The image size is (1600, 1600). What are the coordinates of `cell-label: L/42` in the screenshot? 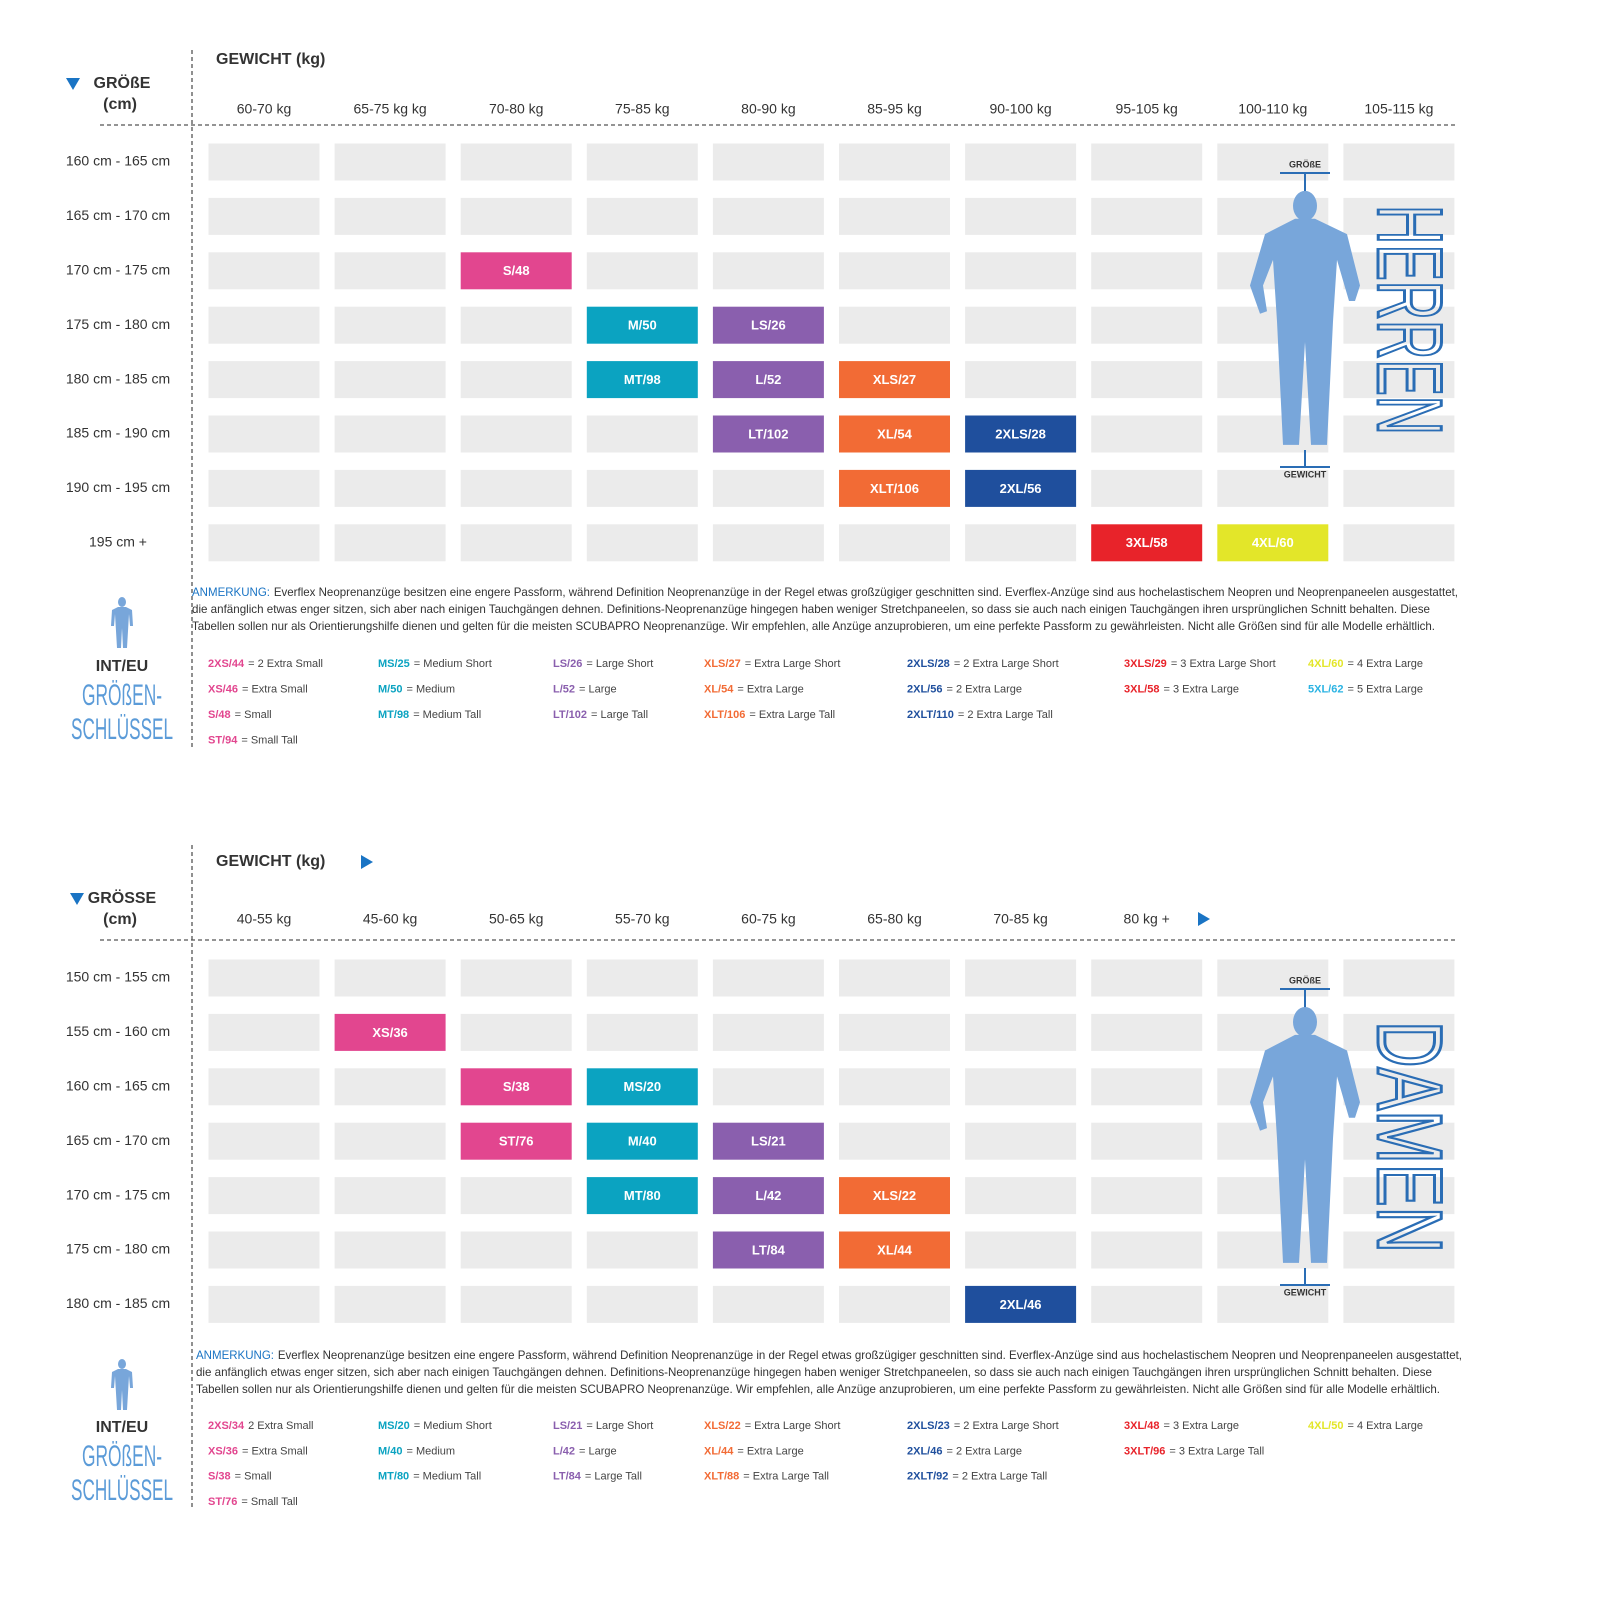 It's located at (768, 1195).